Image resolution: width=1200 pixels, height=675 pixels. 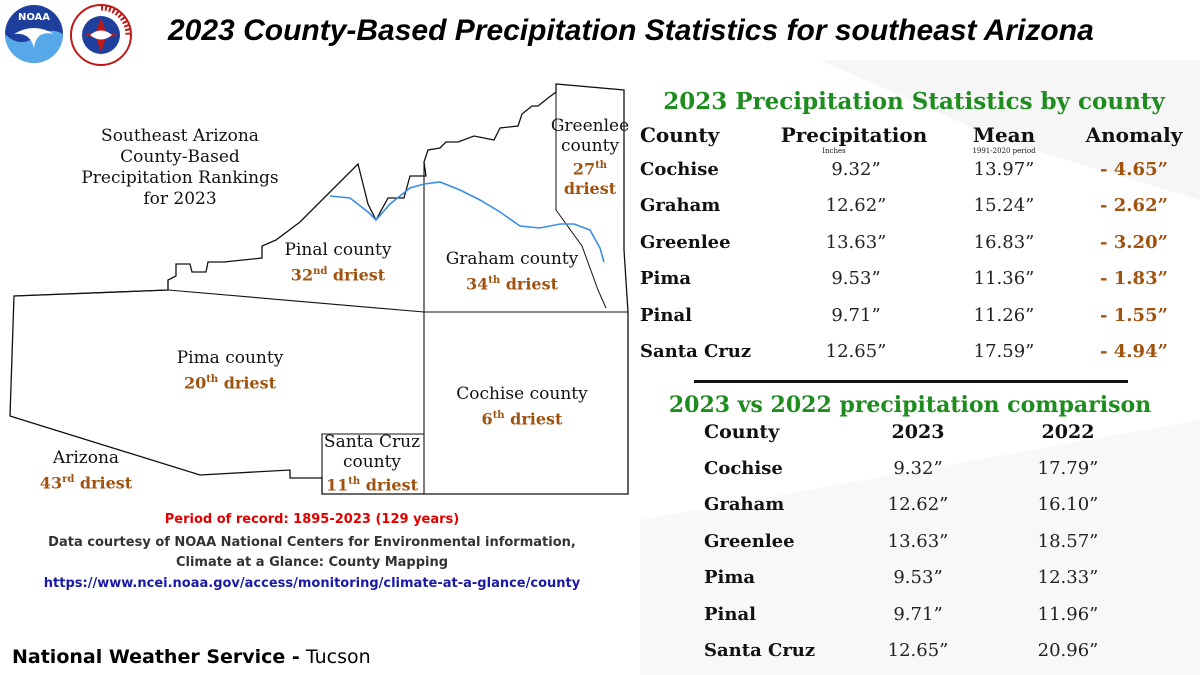 What do you see at coordinates (590, 126) in the screenshot?
I see `county-name: Greenlee` at bounding box center [590, 126].